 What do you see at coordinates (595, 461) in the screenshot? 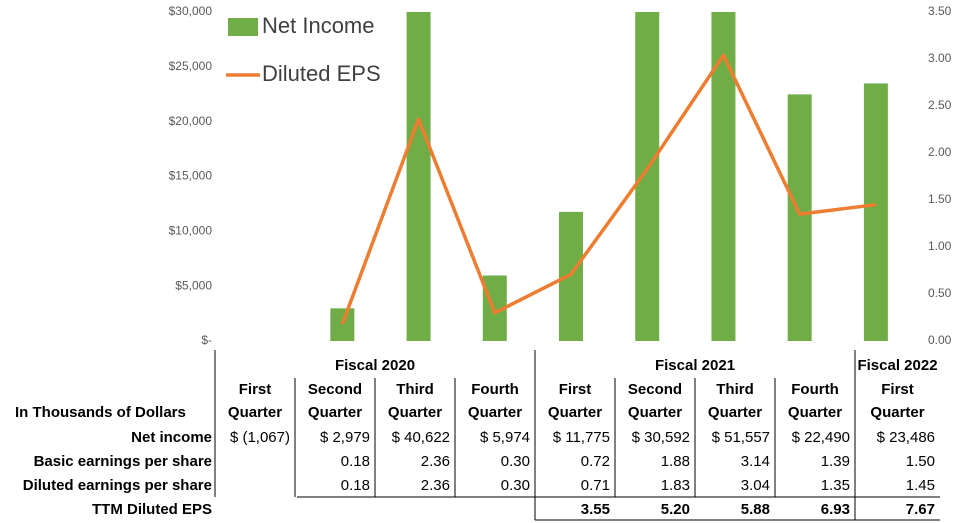
I see `cell: 0.72` at bounding box center [595, 461].